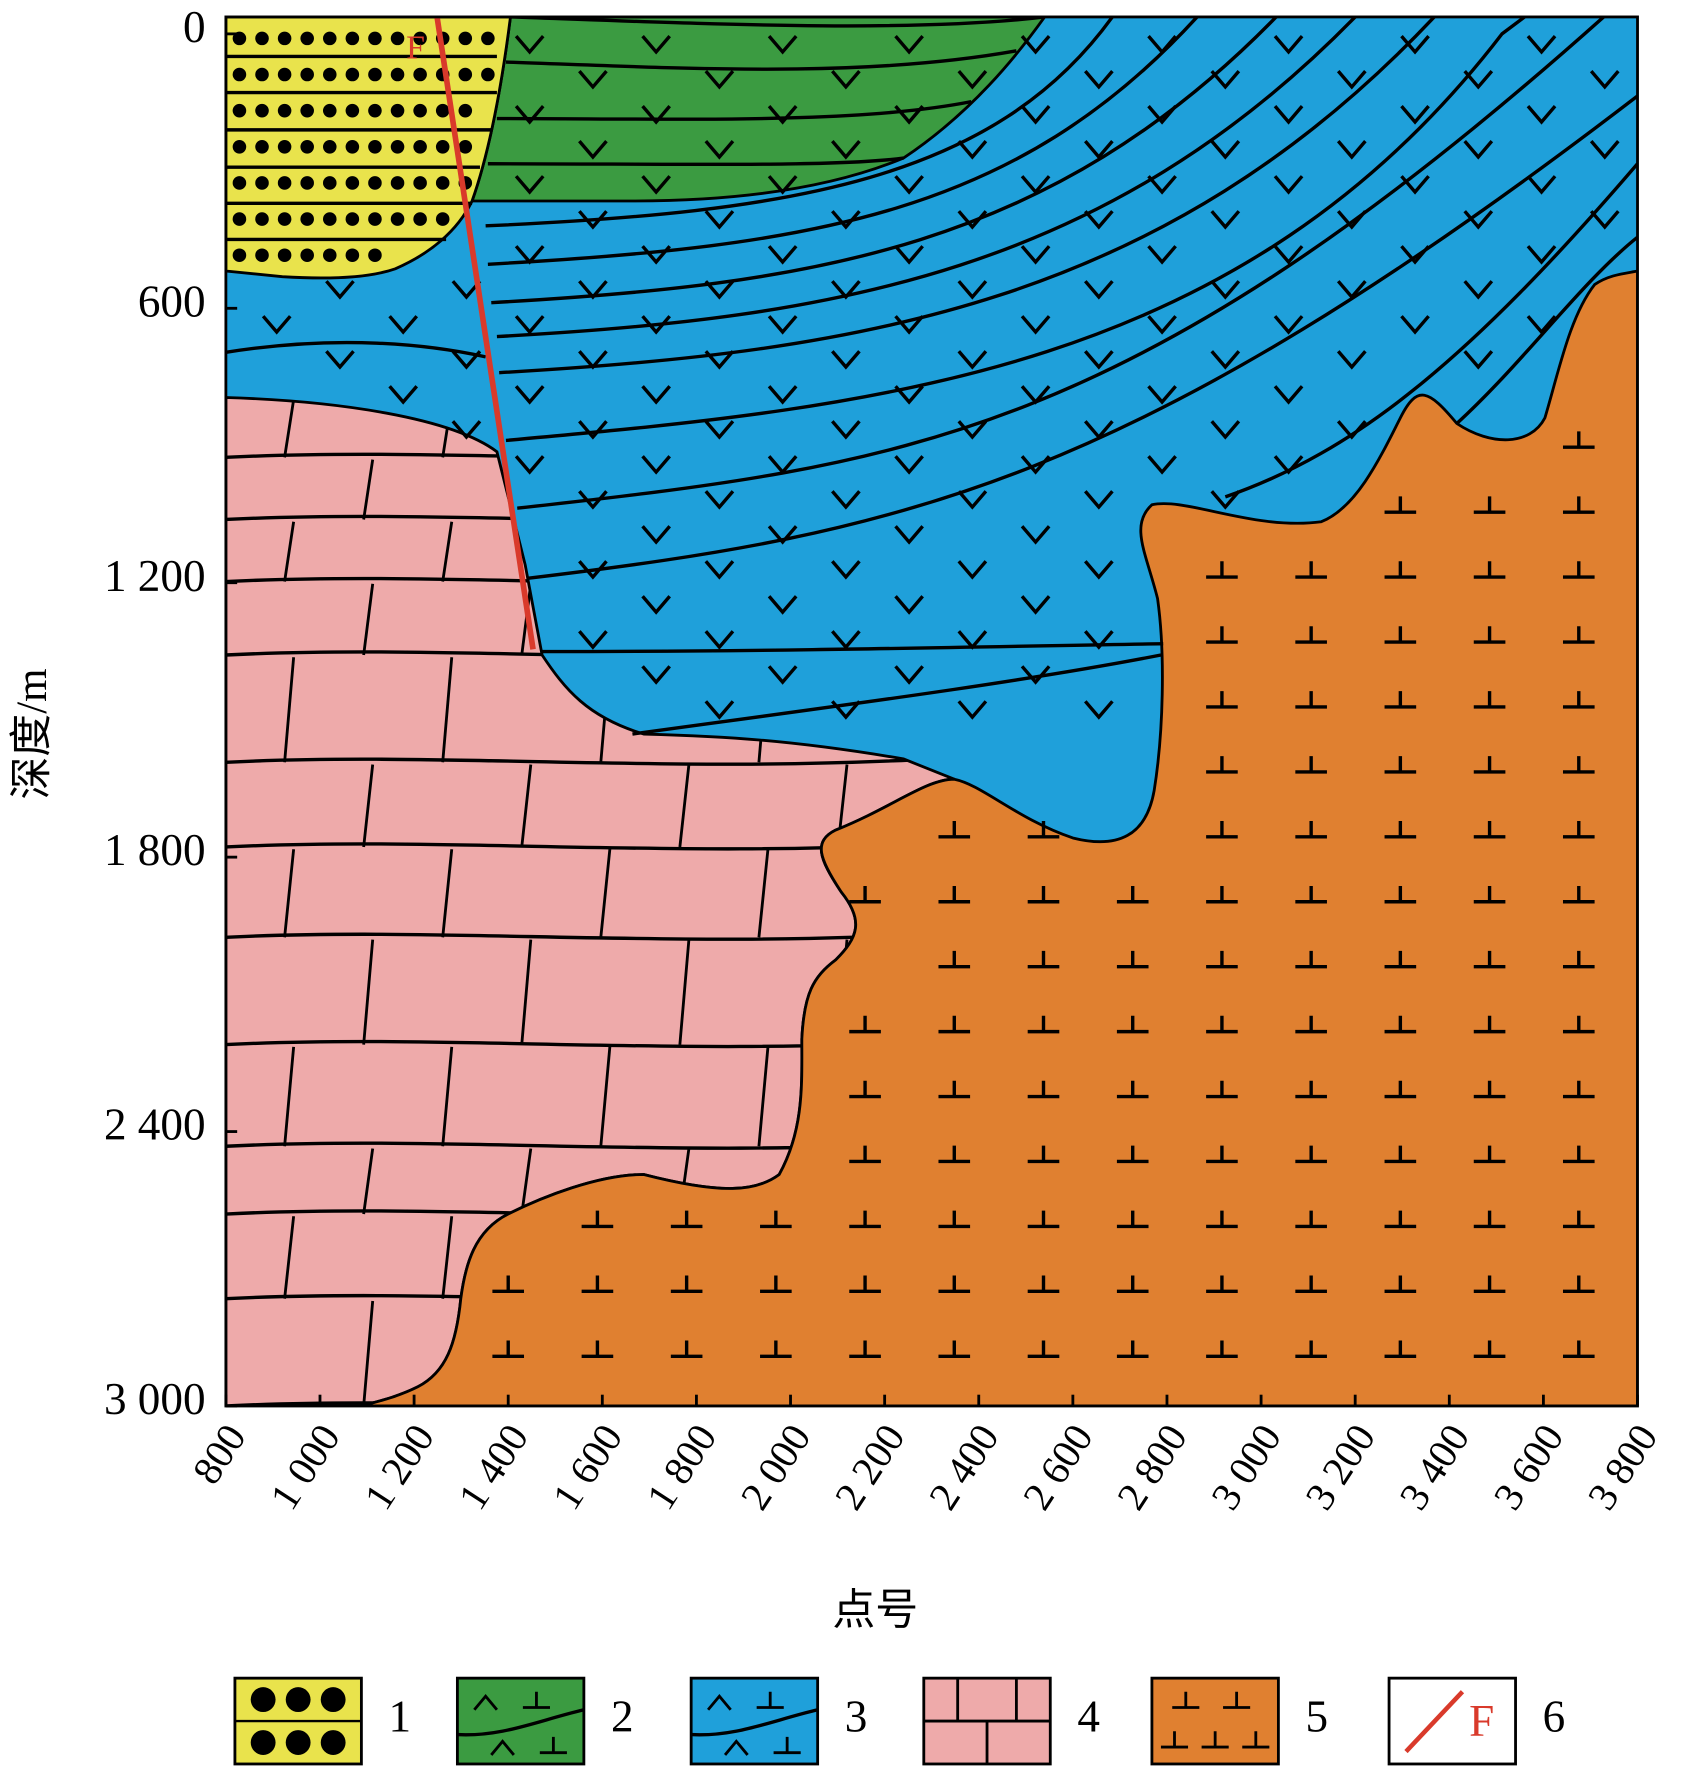 This screenshot has height=1786, width=1694. I want to click on x-tick-label: 3 800, so click(1623, 1466).